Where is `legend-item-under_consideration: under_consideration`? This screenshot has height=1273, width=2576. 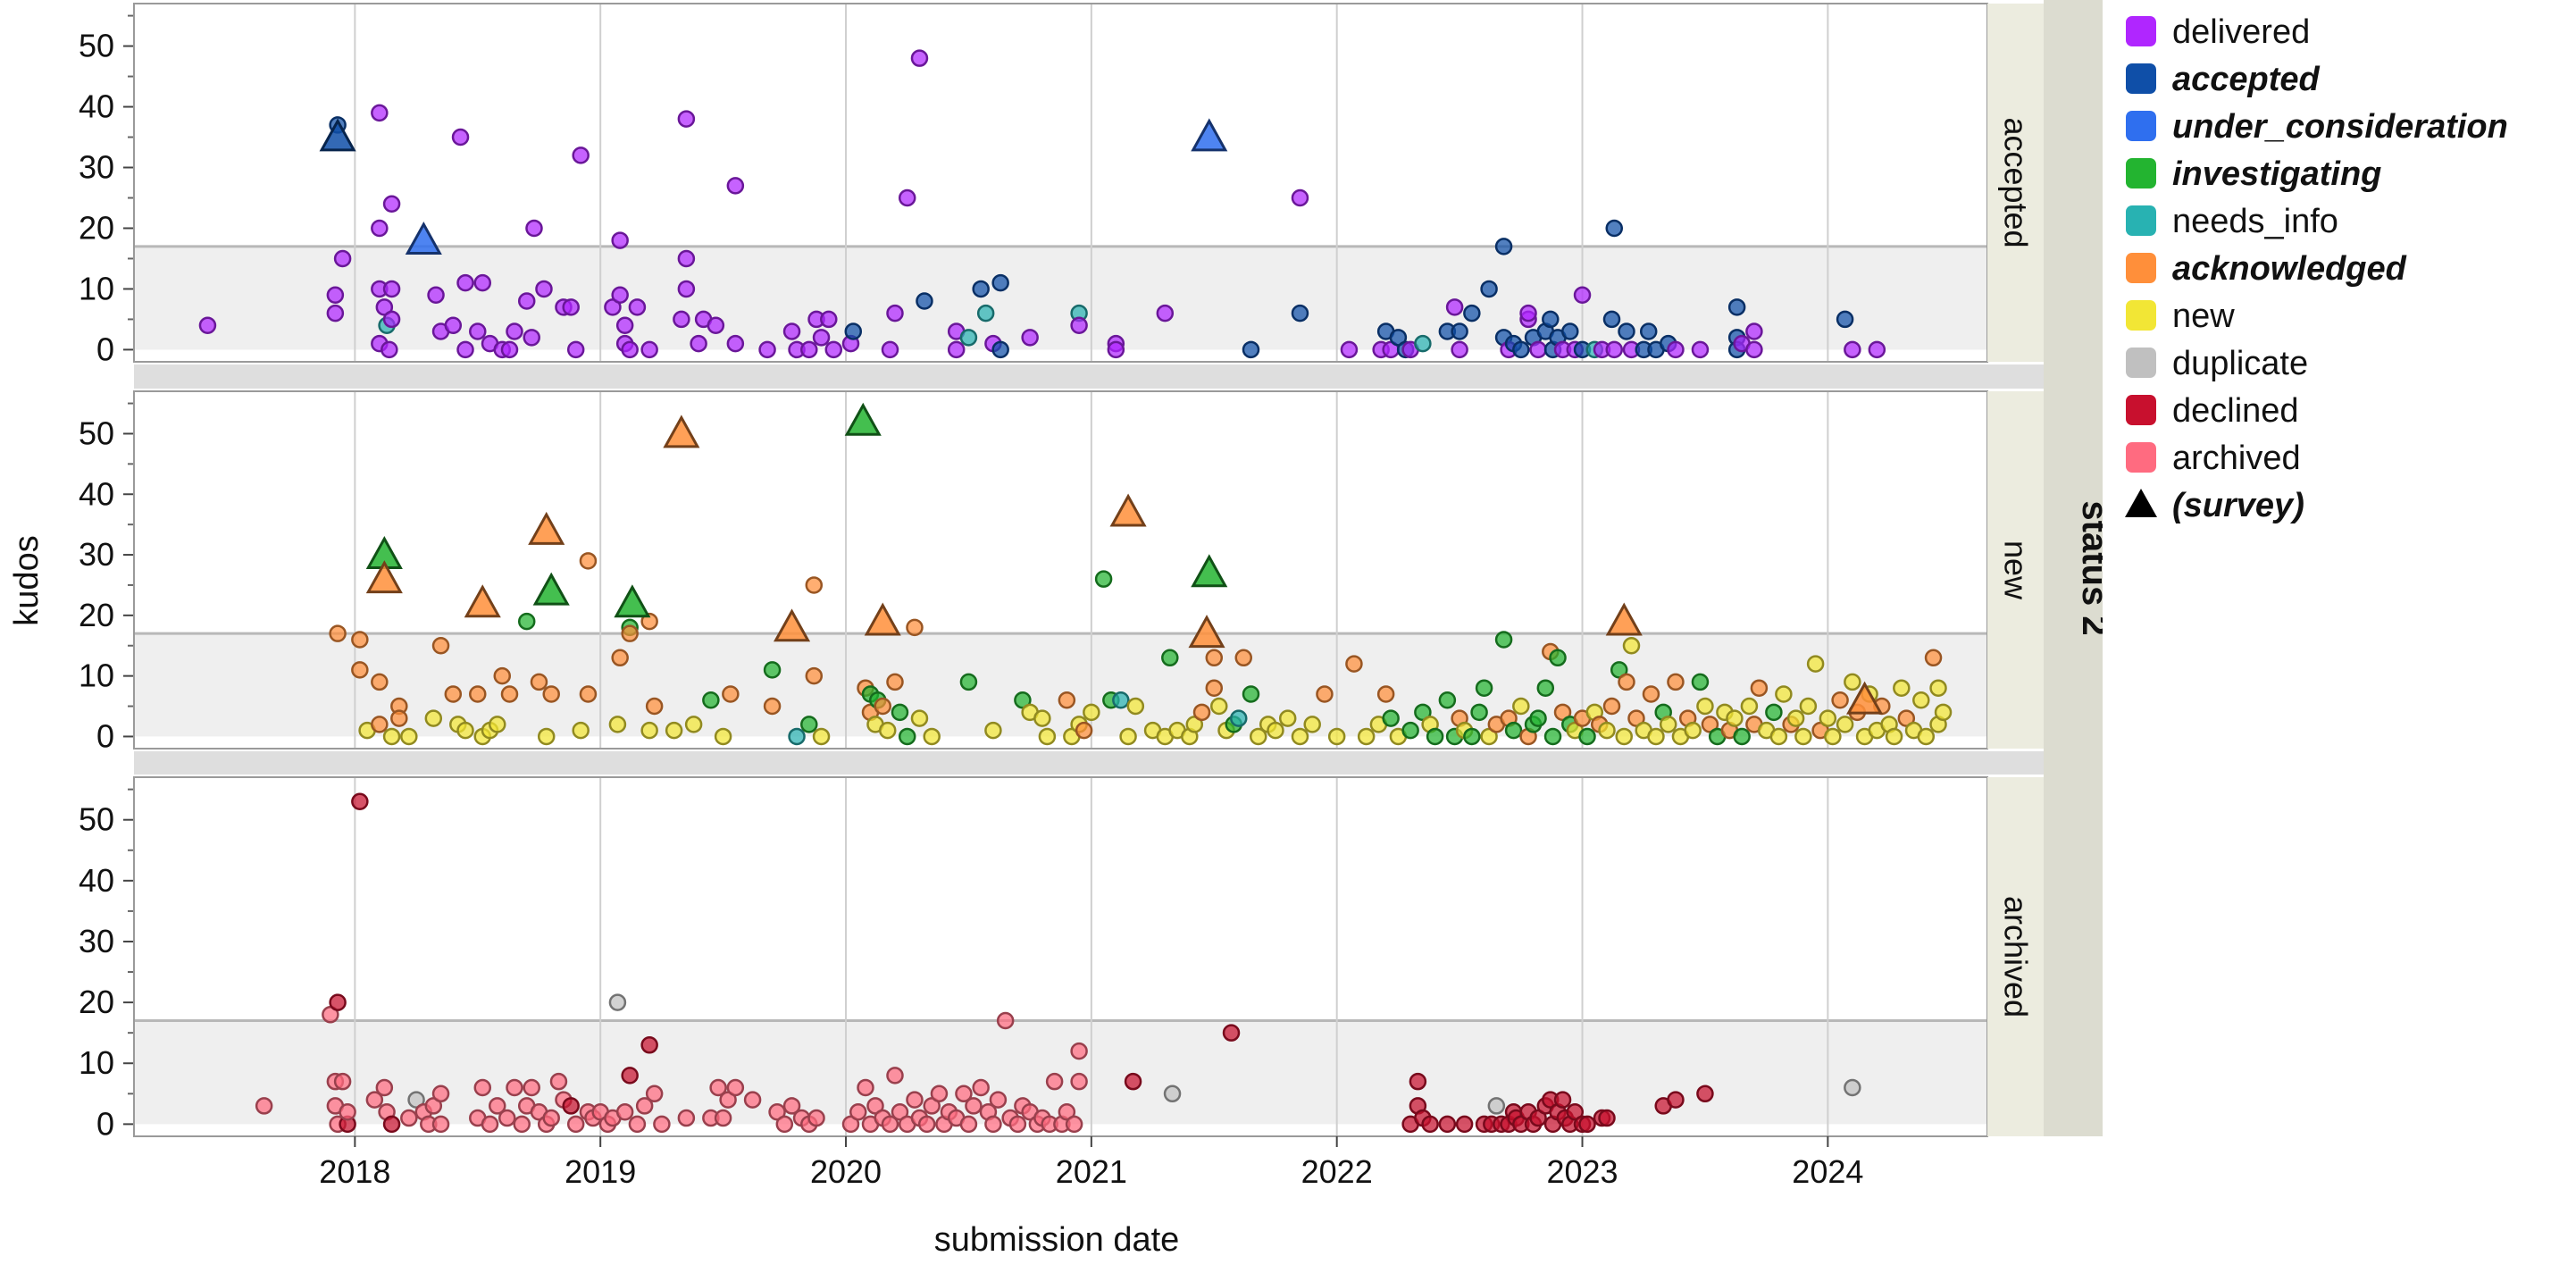
legend-item-under_consideration: under_consideration is located at coordinates (2317, 127).